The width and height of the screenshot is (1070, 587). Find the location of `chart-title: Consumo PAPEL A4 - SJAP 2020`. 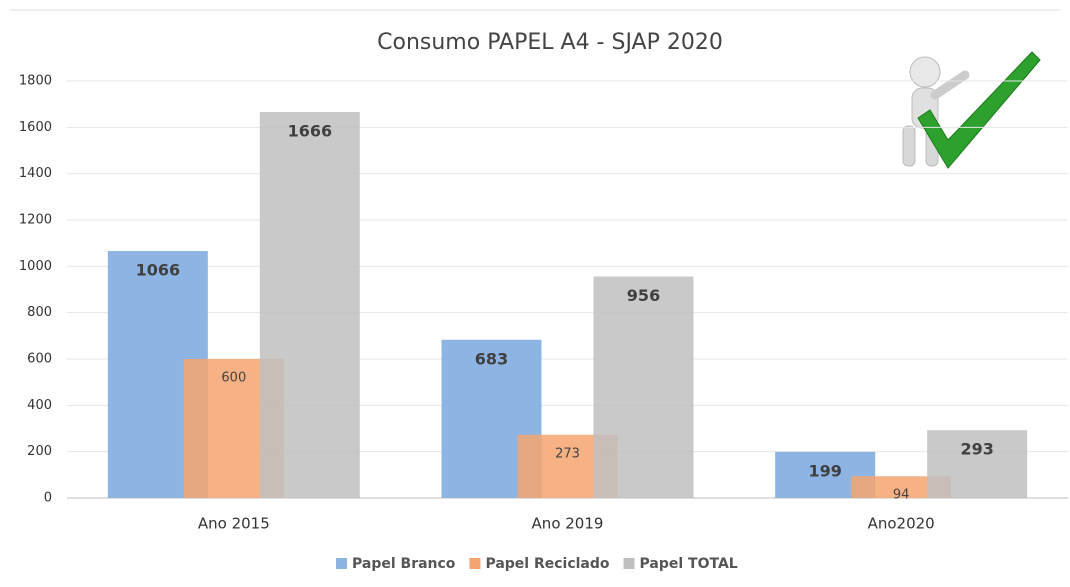

chart-title: Consumo PAPEL A4 - SJAP 2020 is located at coordinates (550, 42).